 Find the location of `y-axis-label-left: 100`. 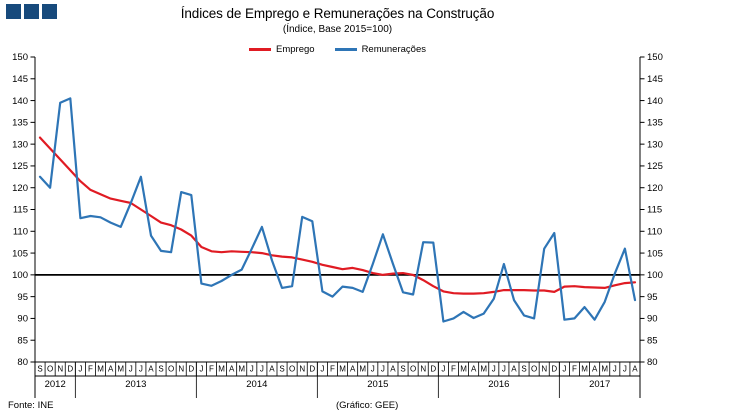

y-axis-label-left: 100 is located at coordinates (20, 275).